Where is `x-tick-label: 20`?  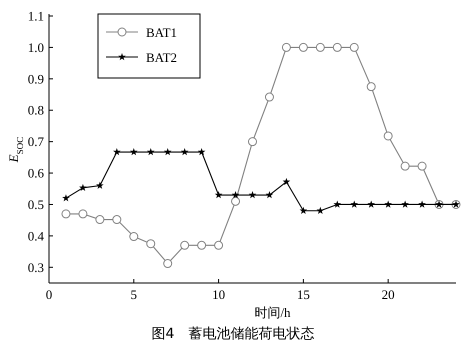 x-tick-label: 20 is located at coordinates (388, 294).